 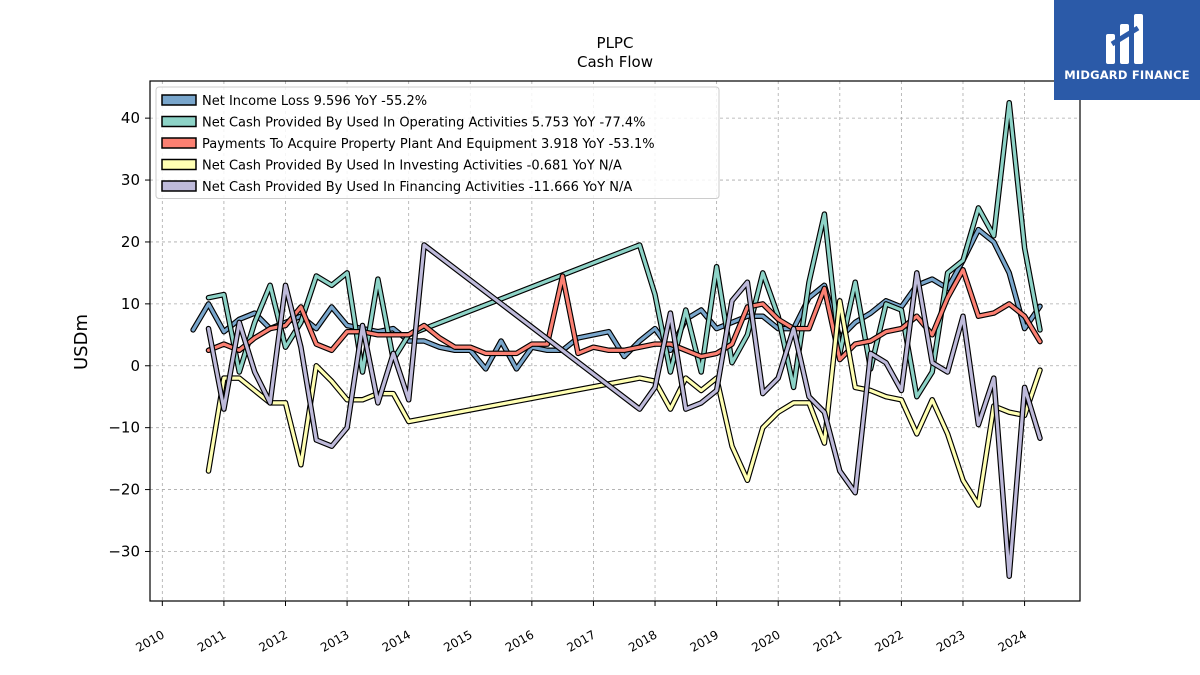 What do you see at coordinates (135, 366) in the screenshot?
I see `y-tick-label: 0` at bounding box center [135, 366].